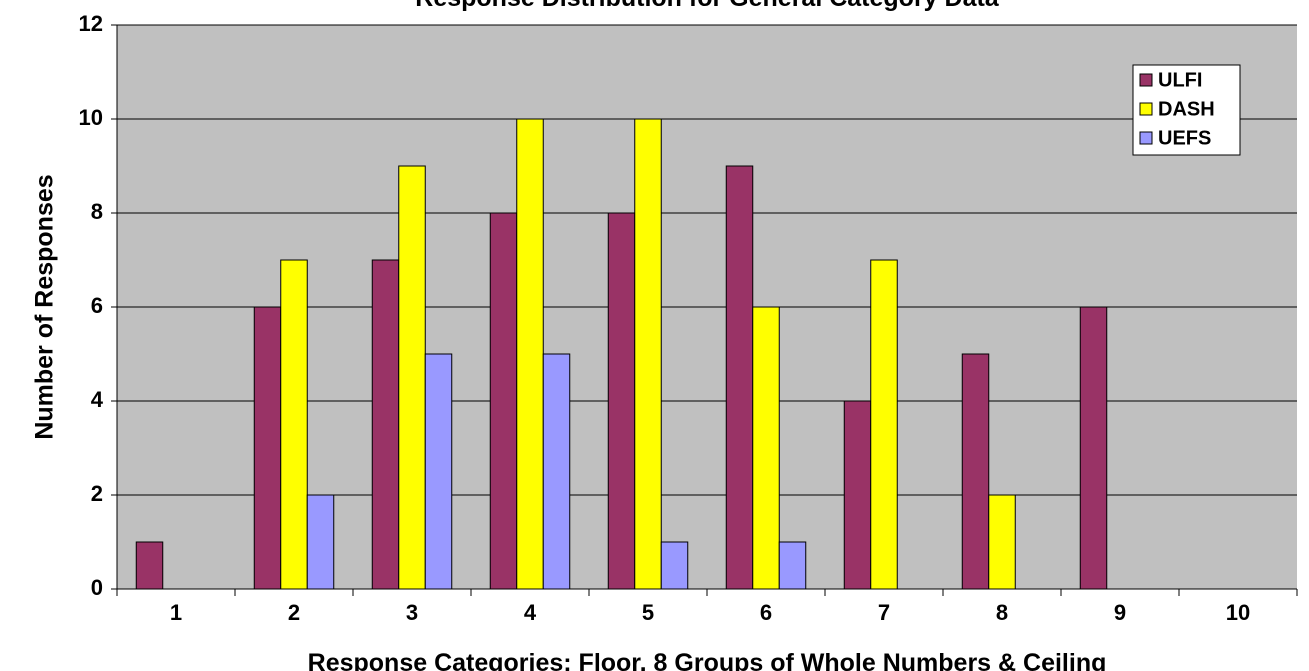 Image resolution: width=1309 pixels, height=671 pixels. I want to click on x-tick-label: 2, so click(294, 612).